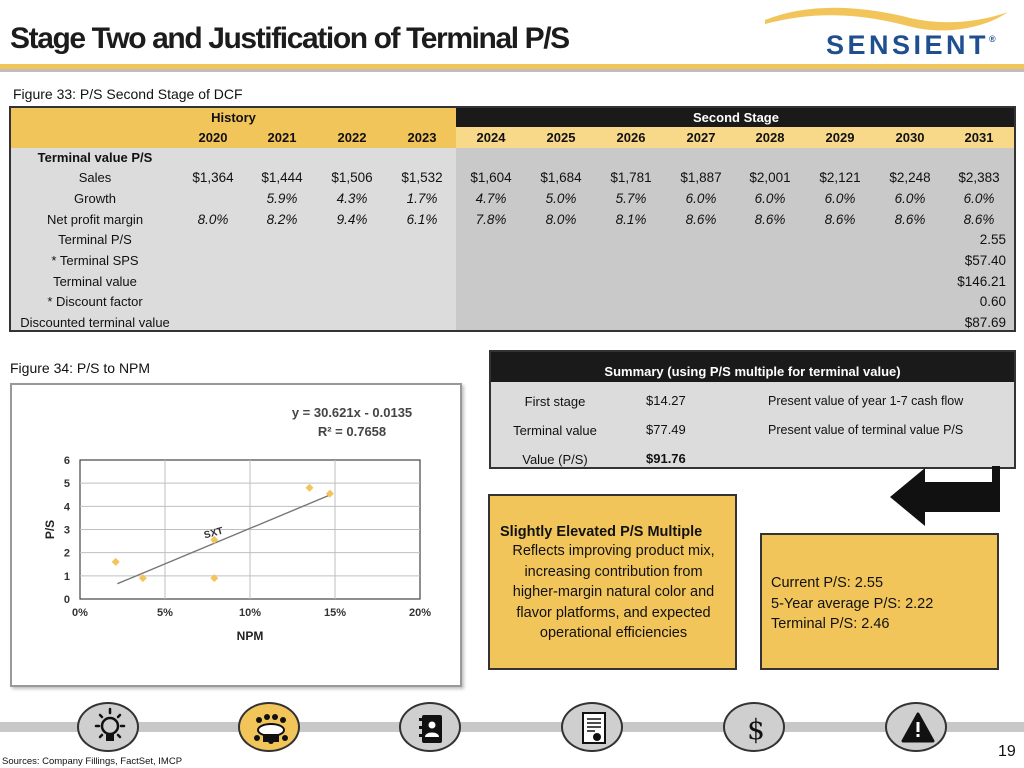 Image resolution: width=1024 pixels, height=768 pixels. Describe the element at coordinates (92, 761) in the screenshot. I see `sources-footnote: Sources: Company Fillings, FactSet, IMCP` at that location.